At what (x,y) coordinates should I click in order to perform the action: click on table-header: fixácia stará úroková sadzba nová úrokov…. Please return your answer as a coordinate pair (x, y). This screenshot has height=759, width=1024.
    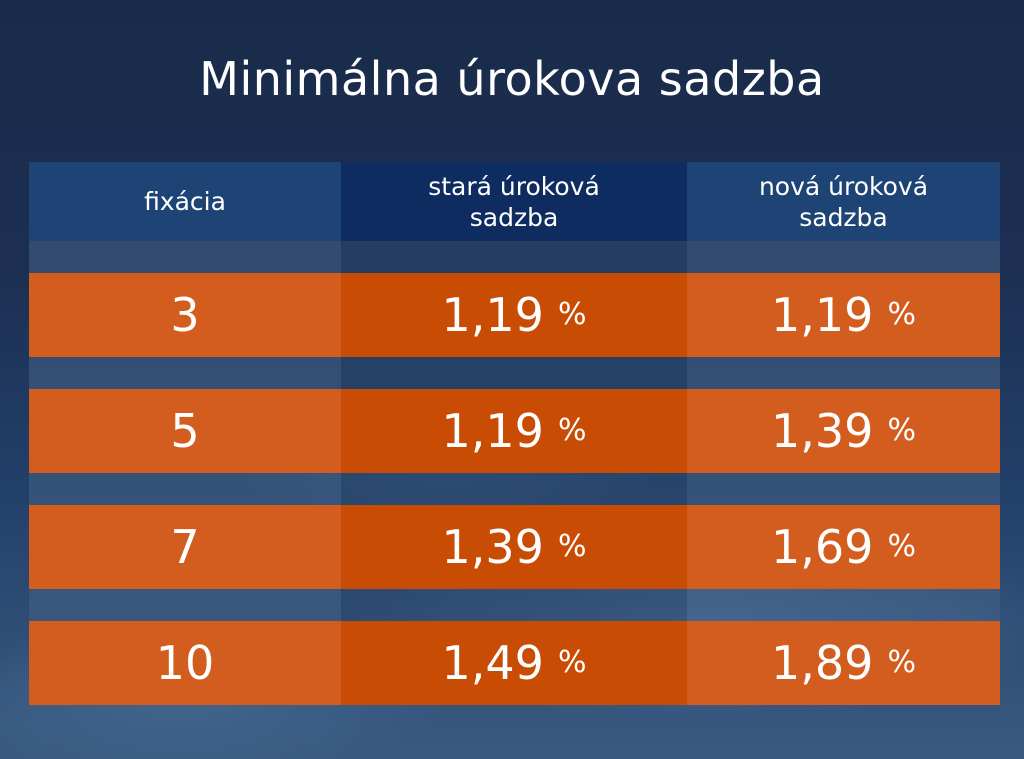
    Looking at the image, I should click on (514, 201).